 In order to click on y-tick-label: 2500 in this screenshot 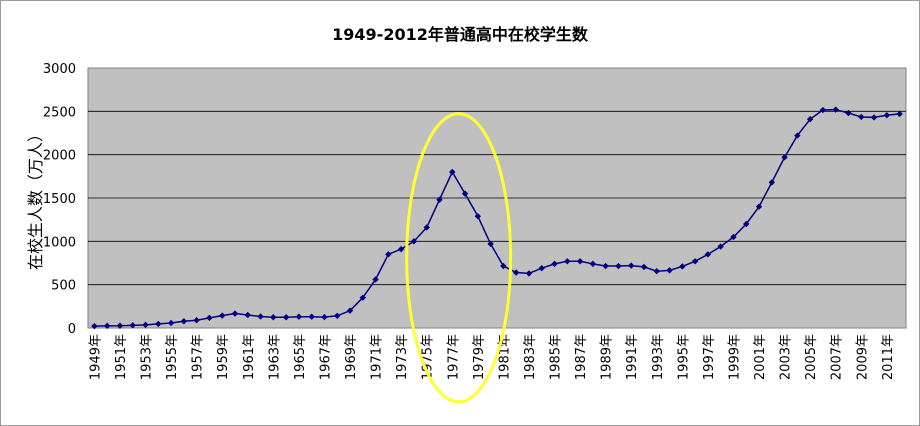, I will do `click(59, 112)`.